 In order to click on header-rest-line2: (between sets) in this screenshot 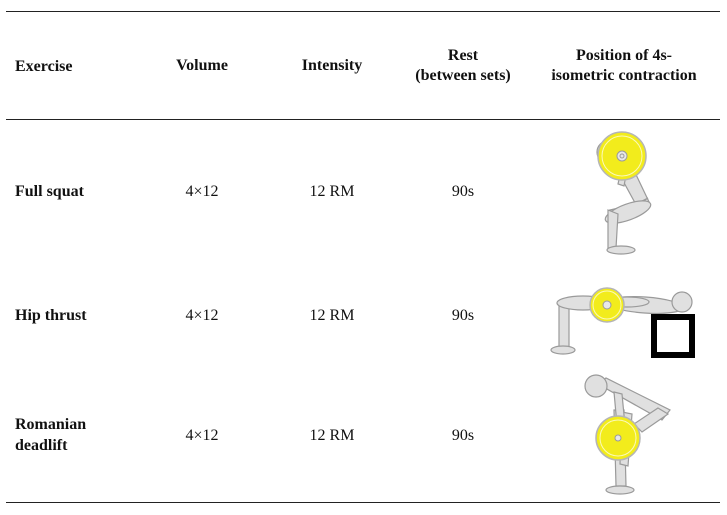, I will do `click(463, 75)`.